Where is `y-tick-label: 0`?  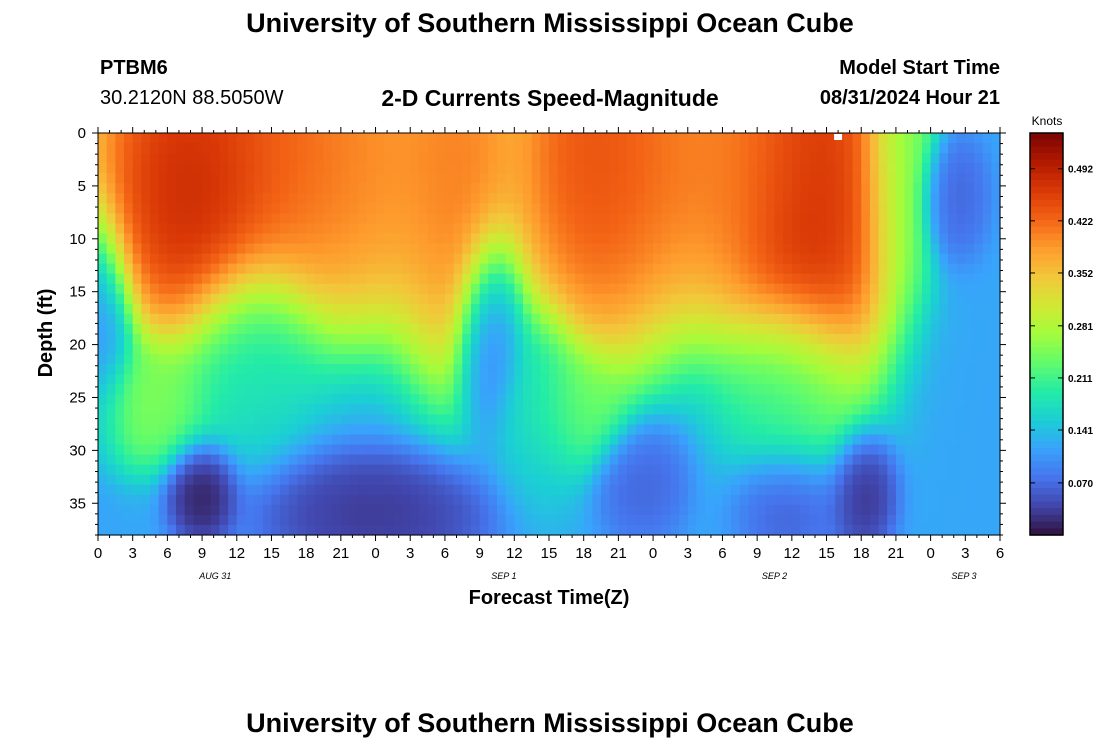
y-tick-label: 0 is located at coordinates (82, 133).